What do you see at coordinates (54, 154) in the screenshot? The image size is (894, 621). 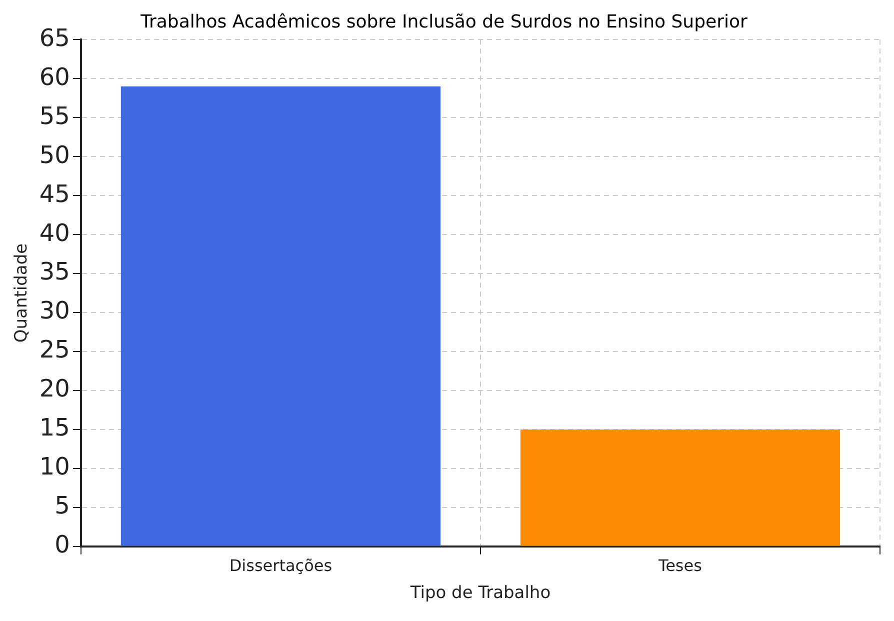 I see `y-tick-label: 50` at bounding box center [54, 154].